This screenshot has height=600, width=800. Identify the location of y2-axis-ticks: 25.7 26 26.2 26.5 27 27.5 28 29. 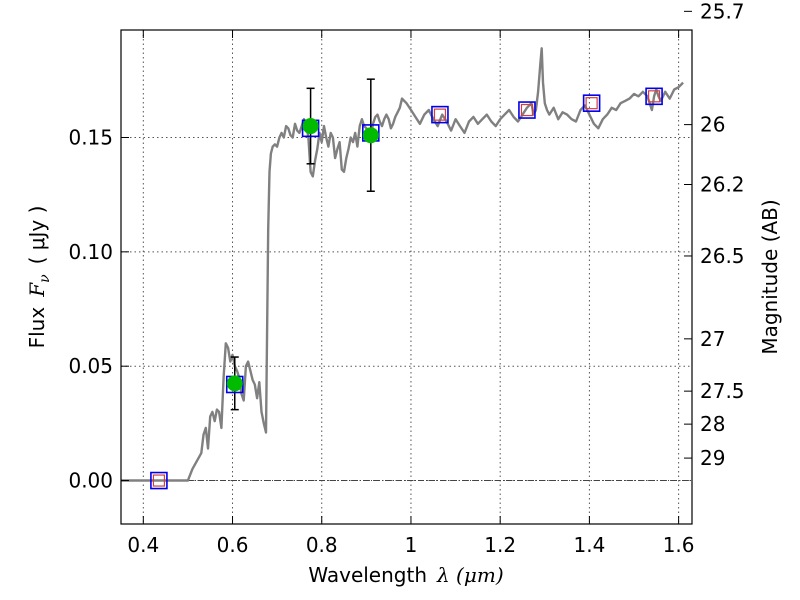
(714, 235).